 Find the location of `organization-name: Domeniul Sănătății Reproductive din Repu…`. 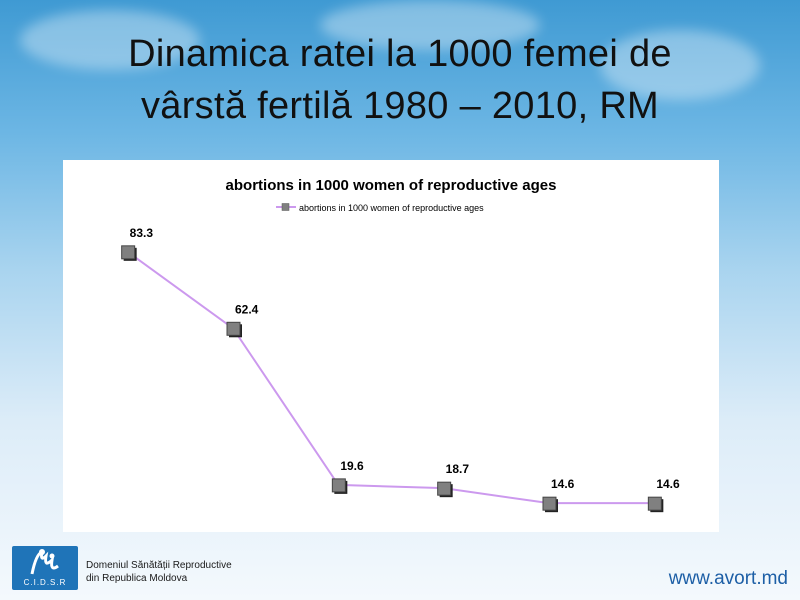

organization-name: Domeniul Sănătății Reproductive din Repu… is located at coordinates (159, 572).